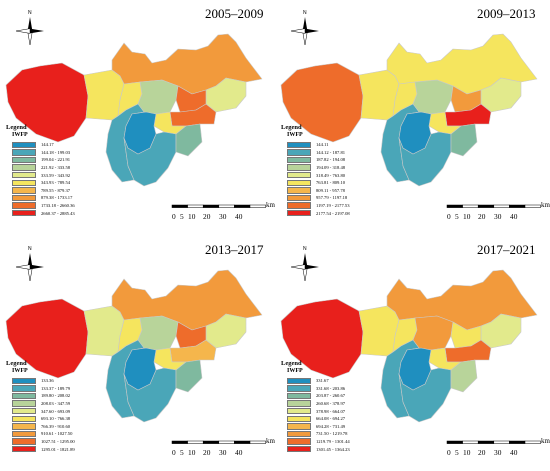 The image size is (550, 471). Describe the element at coordinates (506, 13) in the screenshot. I see `period-title: 2009–2013` at that location.